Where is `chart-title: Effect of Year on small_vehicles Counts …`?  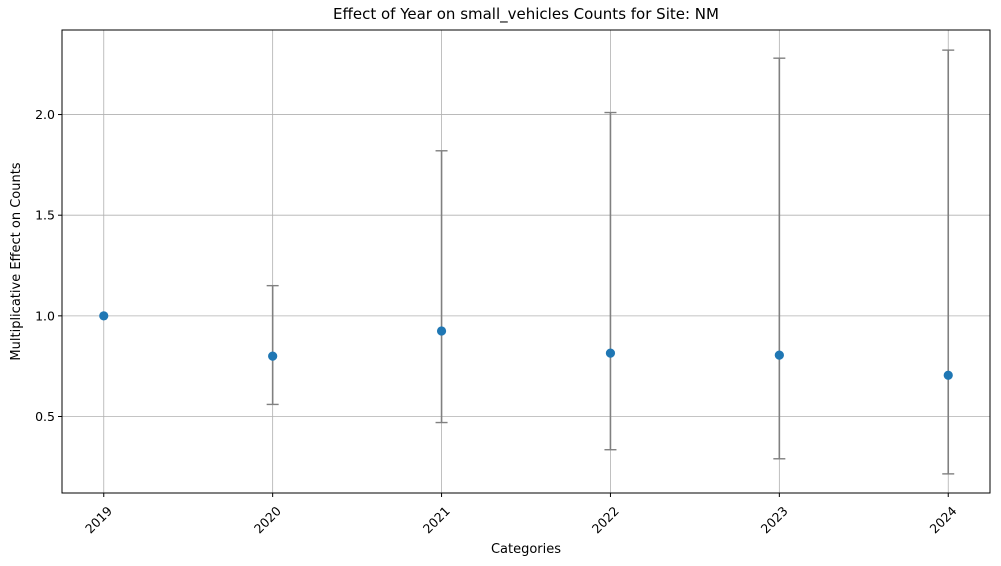
chart-title: Effect of Year on small_vehicles Counts … is located at coordinates (526, 14).